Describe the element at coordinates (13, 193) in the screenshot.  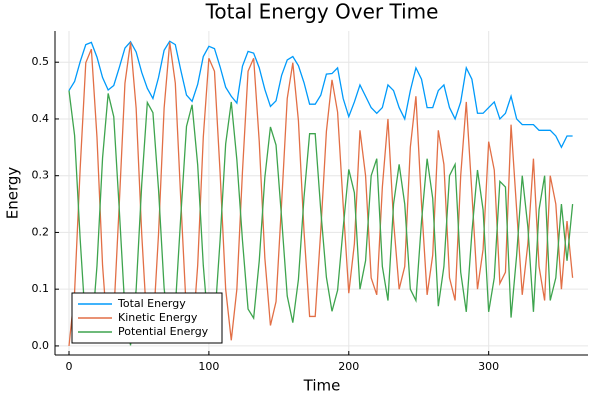
I see `y-axis-label: Energy` at that location.